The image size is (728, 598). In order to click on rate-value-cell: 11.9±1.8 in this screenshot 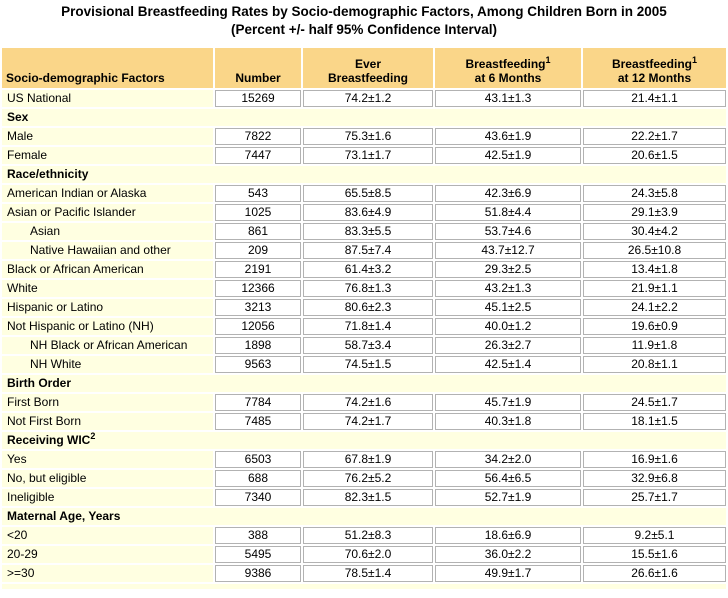, I will do `click(654, 345)`.